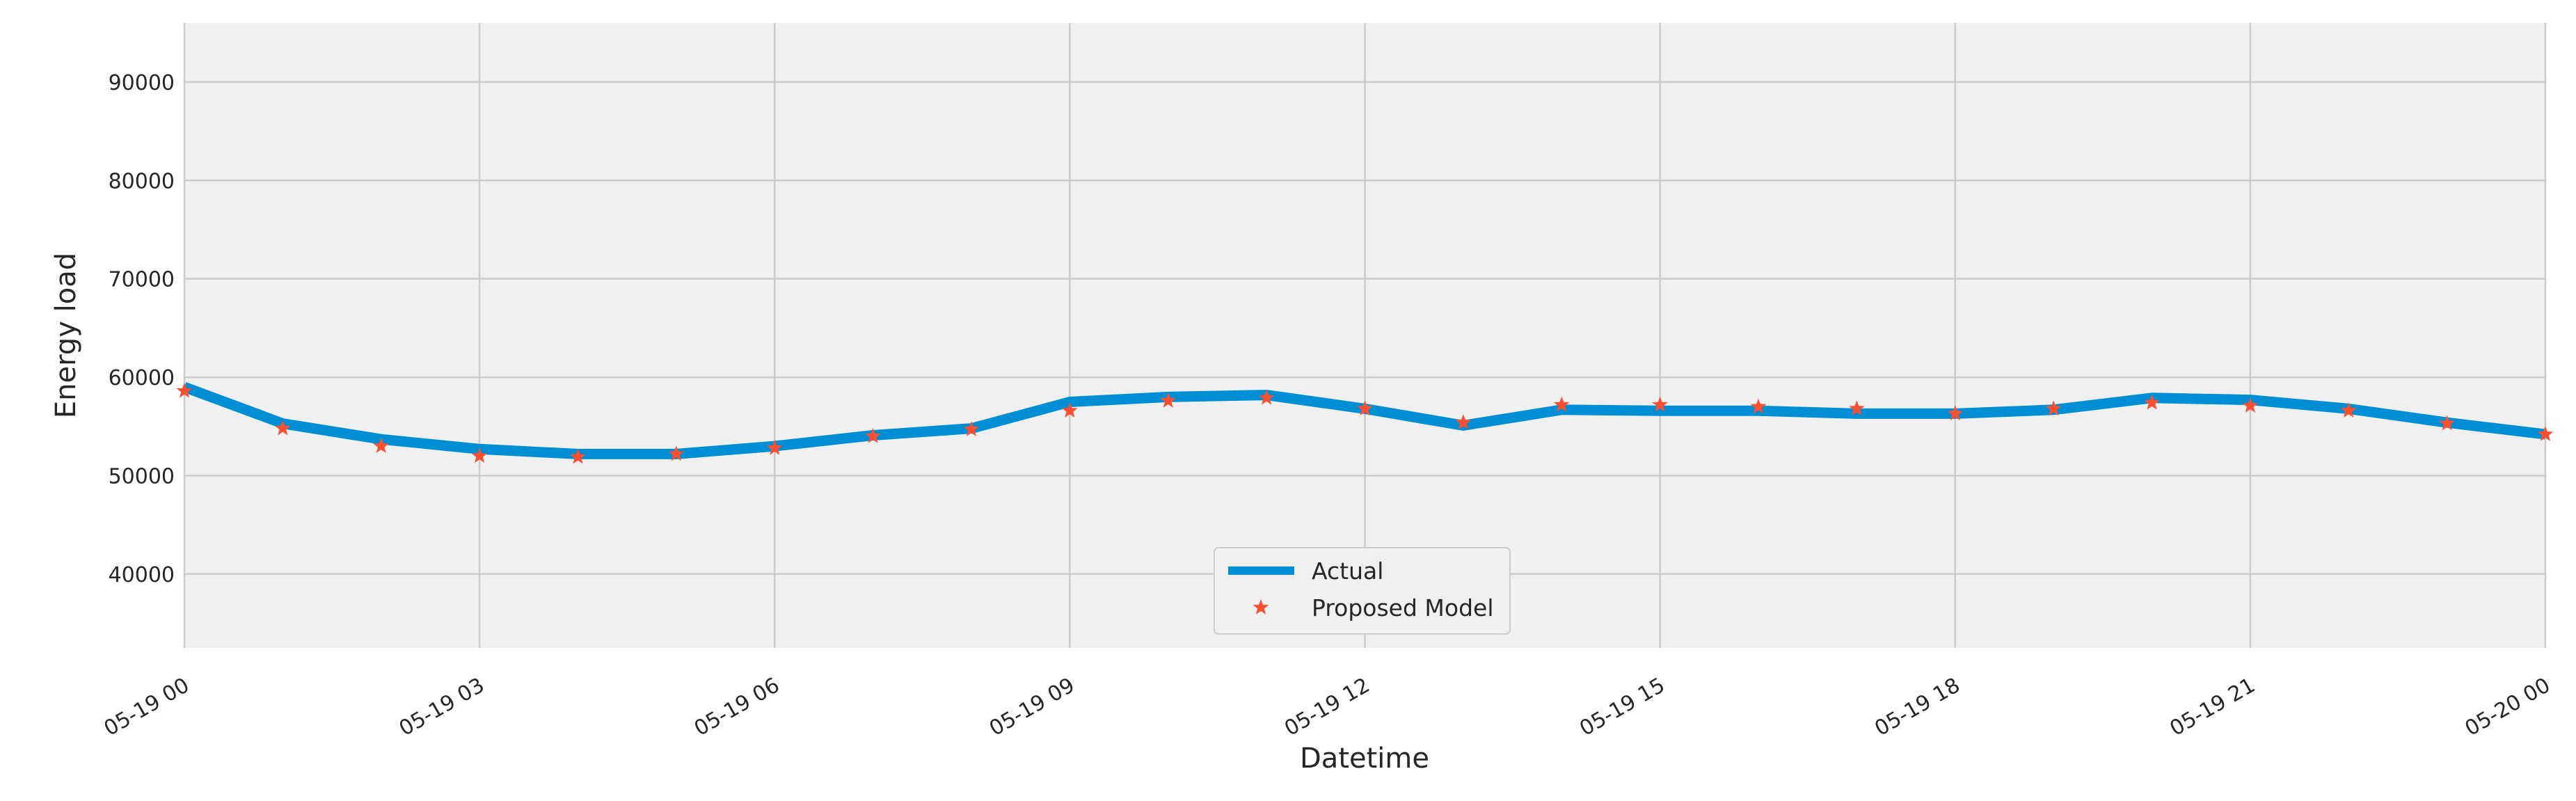 The image size is (2576, 801). Describe the element at coordinates (142, 83) in the screenshot. I see `y-tick-label: 90000` at that location.